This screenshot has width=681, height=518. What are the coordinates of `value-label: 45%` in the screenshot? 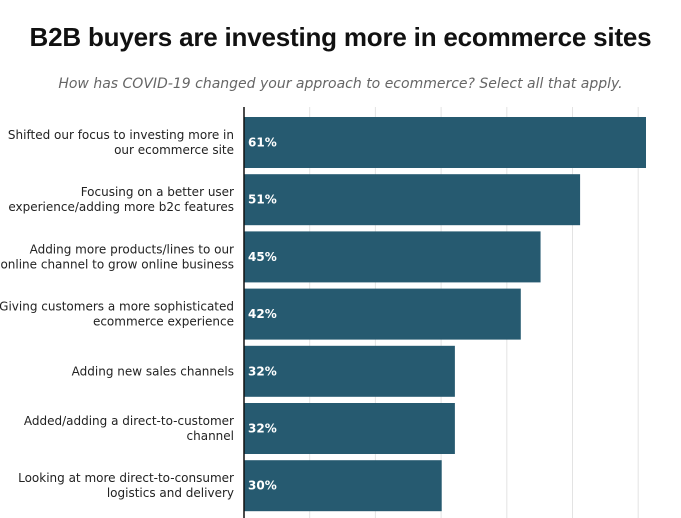 It's located at (262, 257).